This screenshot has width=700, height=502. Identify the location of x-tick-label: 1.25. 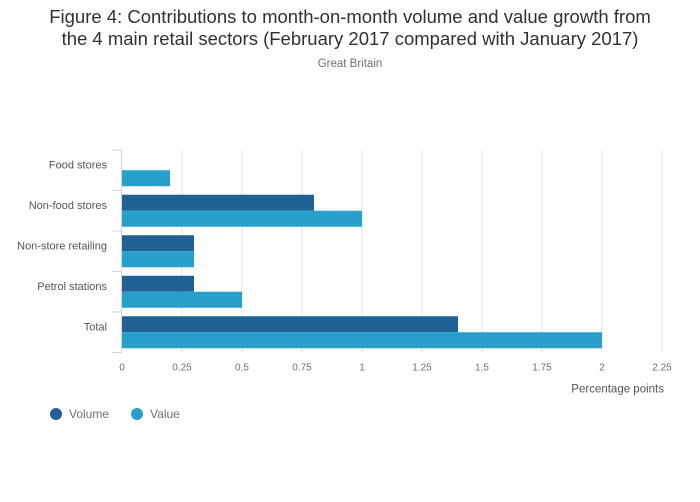
(422, 368).